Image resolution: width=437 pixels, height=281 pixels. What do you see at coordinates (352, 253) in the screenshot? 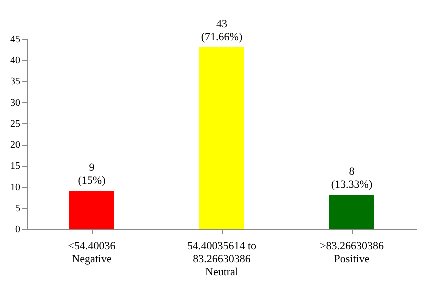
I see `x-tick-label: >83.26630386 Positive` at bounding box center [352, 253].